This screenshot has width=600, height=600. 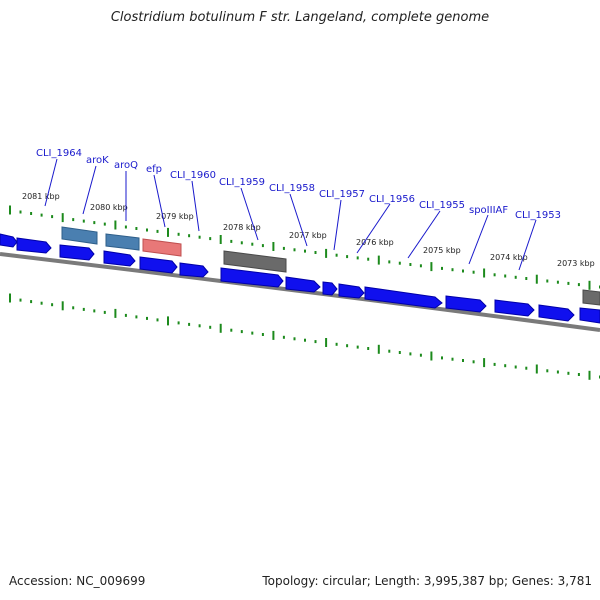 I want to click on gene-label-cli-1960: CLI_1960, so click(x=193, y=175).